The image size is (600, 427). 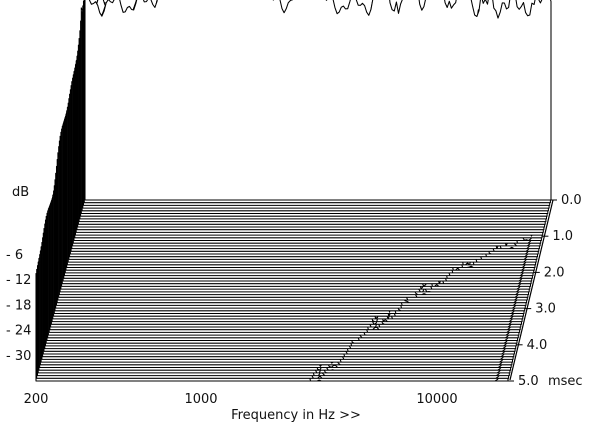 I want to click on time-tick-label: 2.0, so click(x=554, y=272).